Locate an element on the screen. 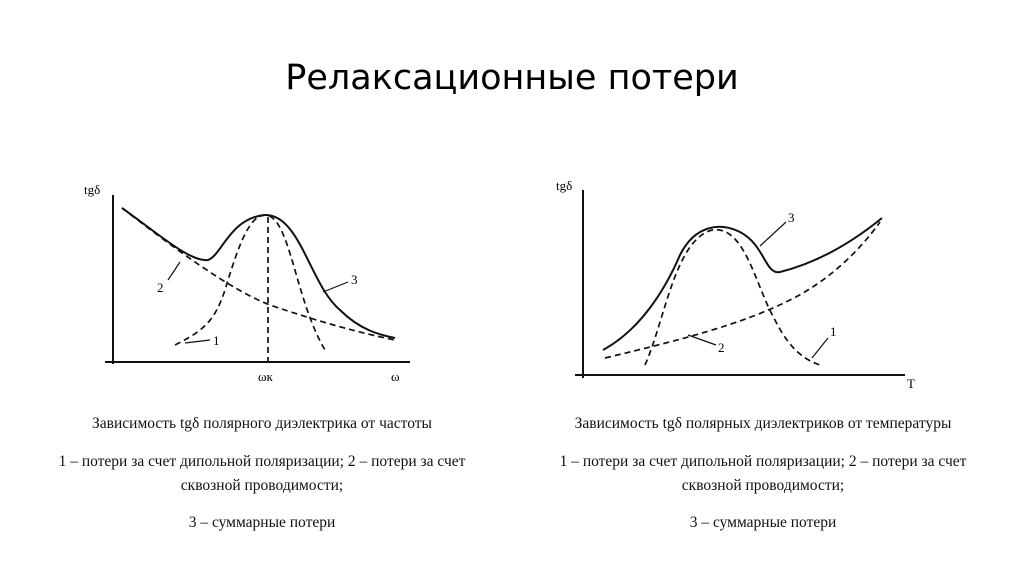 The image size is (1024, 574). x-axis-label: T is located at coordinates (911, 383).